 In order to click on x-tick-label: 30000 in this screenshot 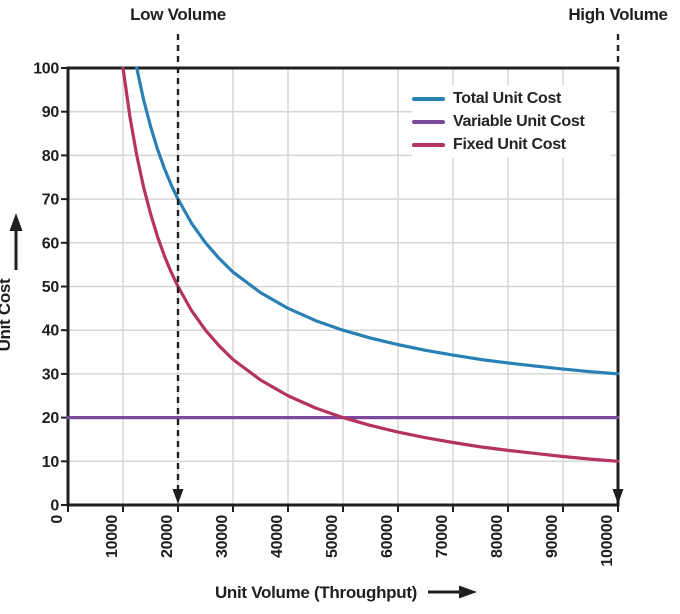, I will do `click(222, 536)`.